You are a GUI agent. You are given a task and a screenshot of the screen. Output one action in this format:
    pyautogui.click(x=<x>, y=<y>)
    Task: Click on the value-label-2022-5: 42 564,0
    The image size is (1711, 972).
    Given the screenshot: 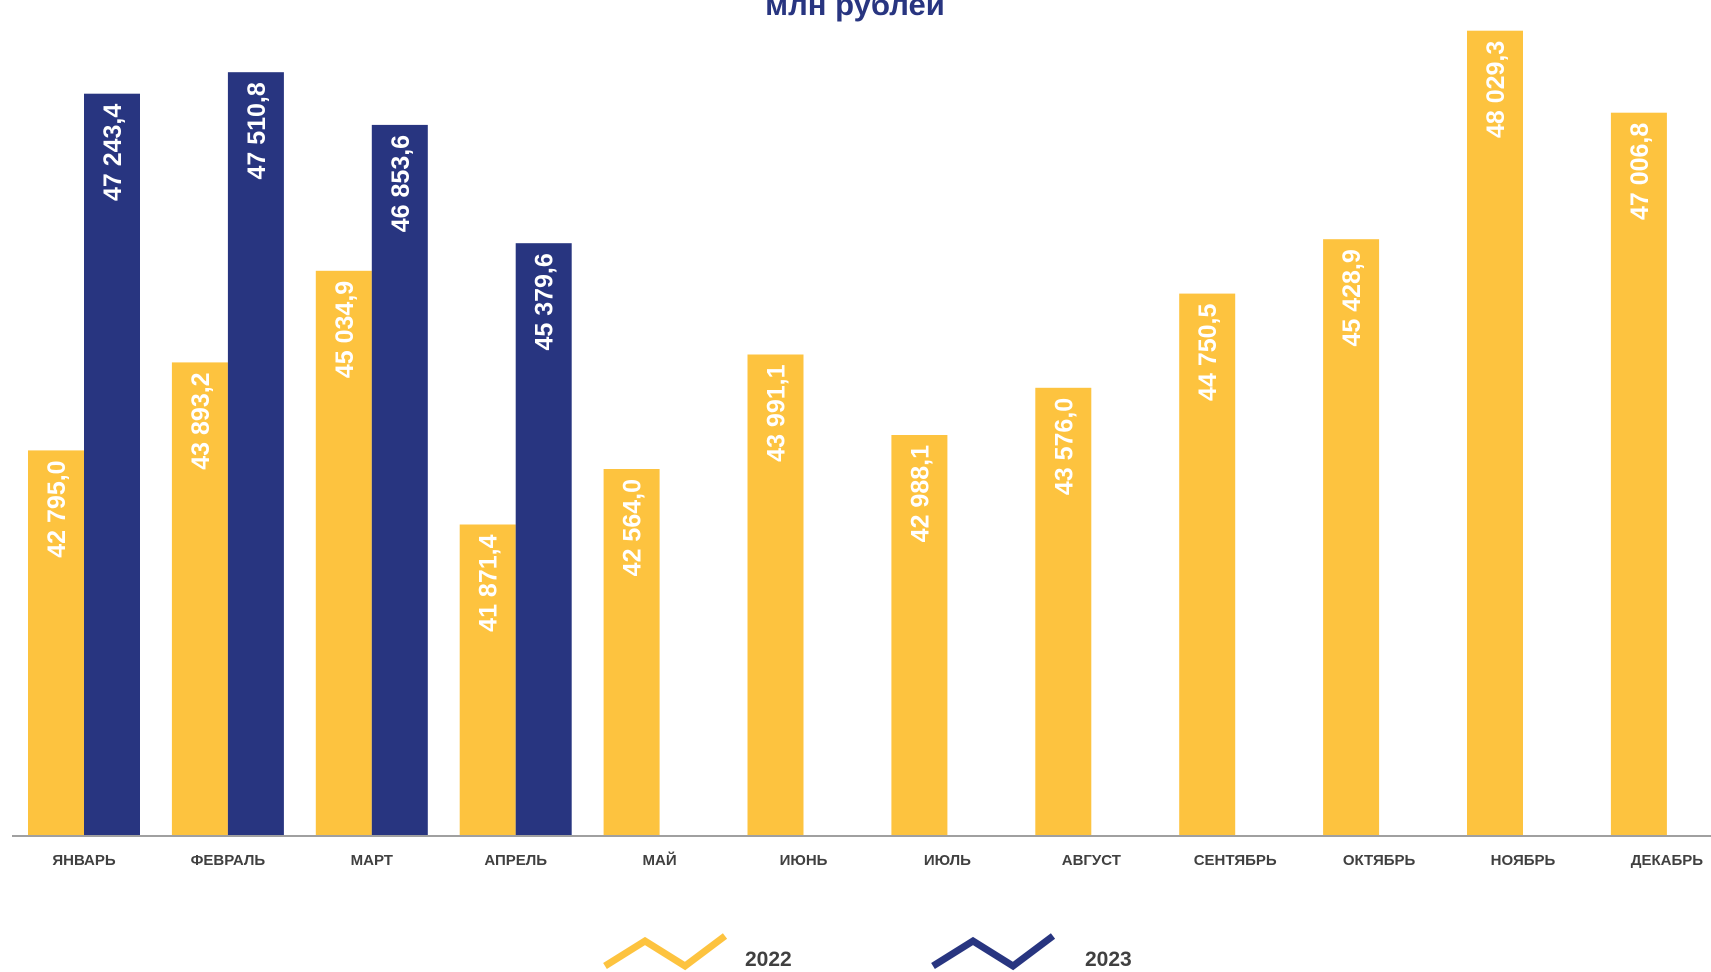 What is the action you would take?
    pyautogui.click(x=633, y=527)
    